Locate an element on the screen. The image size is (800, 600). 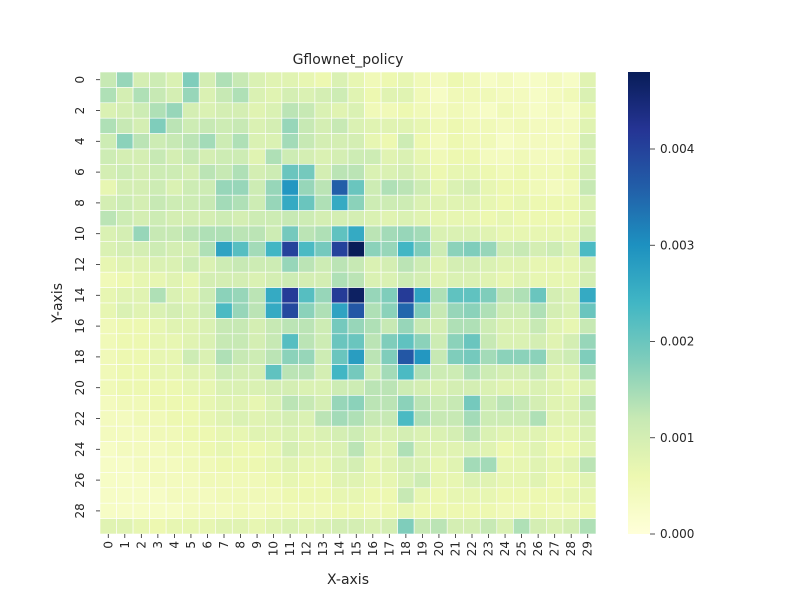
y-tick-label: 26 is located at coordinates (80, 479).